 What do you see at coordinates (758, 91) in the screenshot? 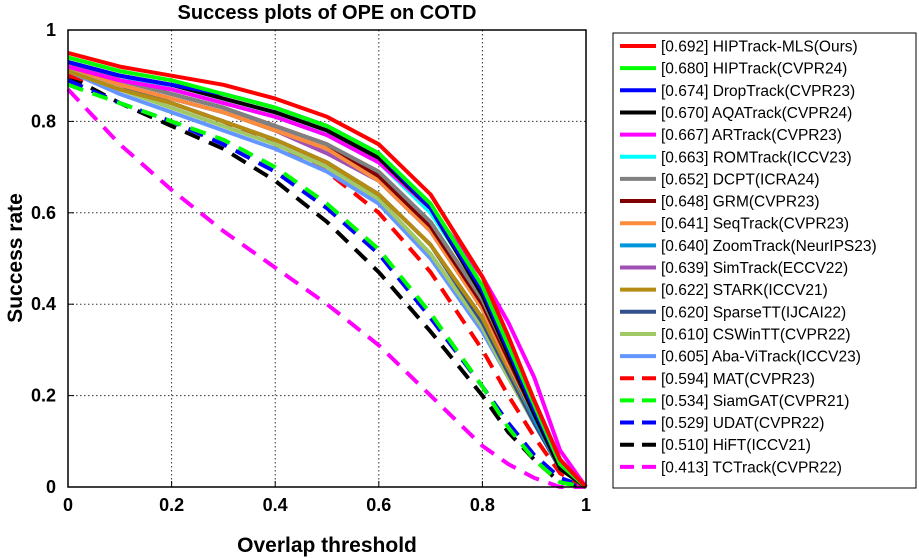
I see `legend-label: [0.674] DropTrack(CVPR23)` at bounding box center [758, 91].